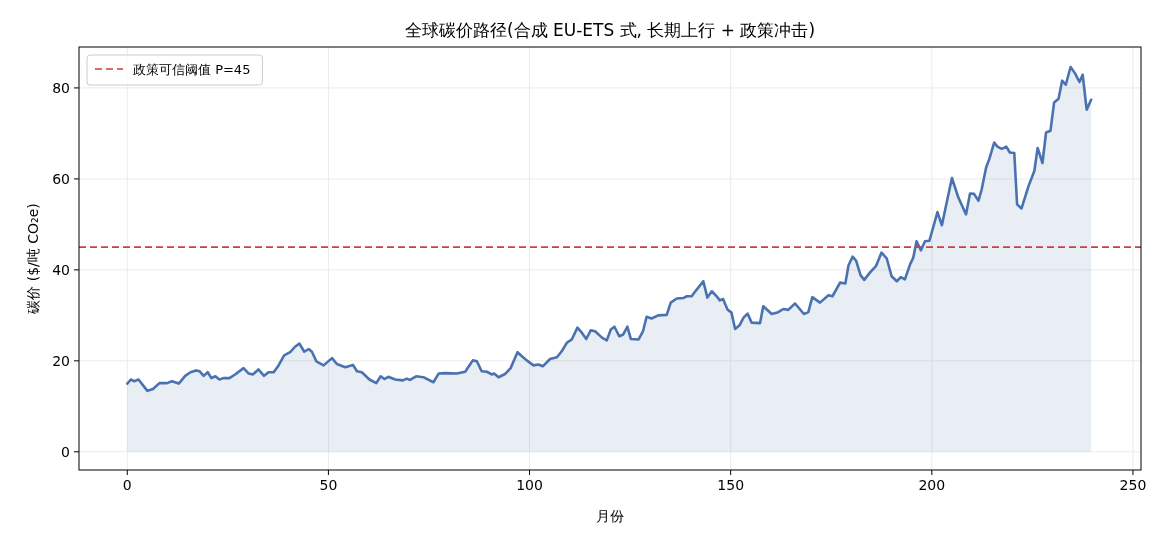 This screenshot has width=1170, height=546. I want to click on x-tick-label: 0, so click(127, 485).